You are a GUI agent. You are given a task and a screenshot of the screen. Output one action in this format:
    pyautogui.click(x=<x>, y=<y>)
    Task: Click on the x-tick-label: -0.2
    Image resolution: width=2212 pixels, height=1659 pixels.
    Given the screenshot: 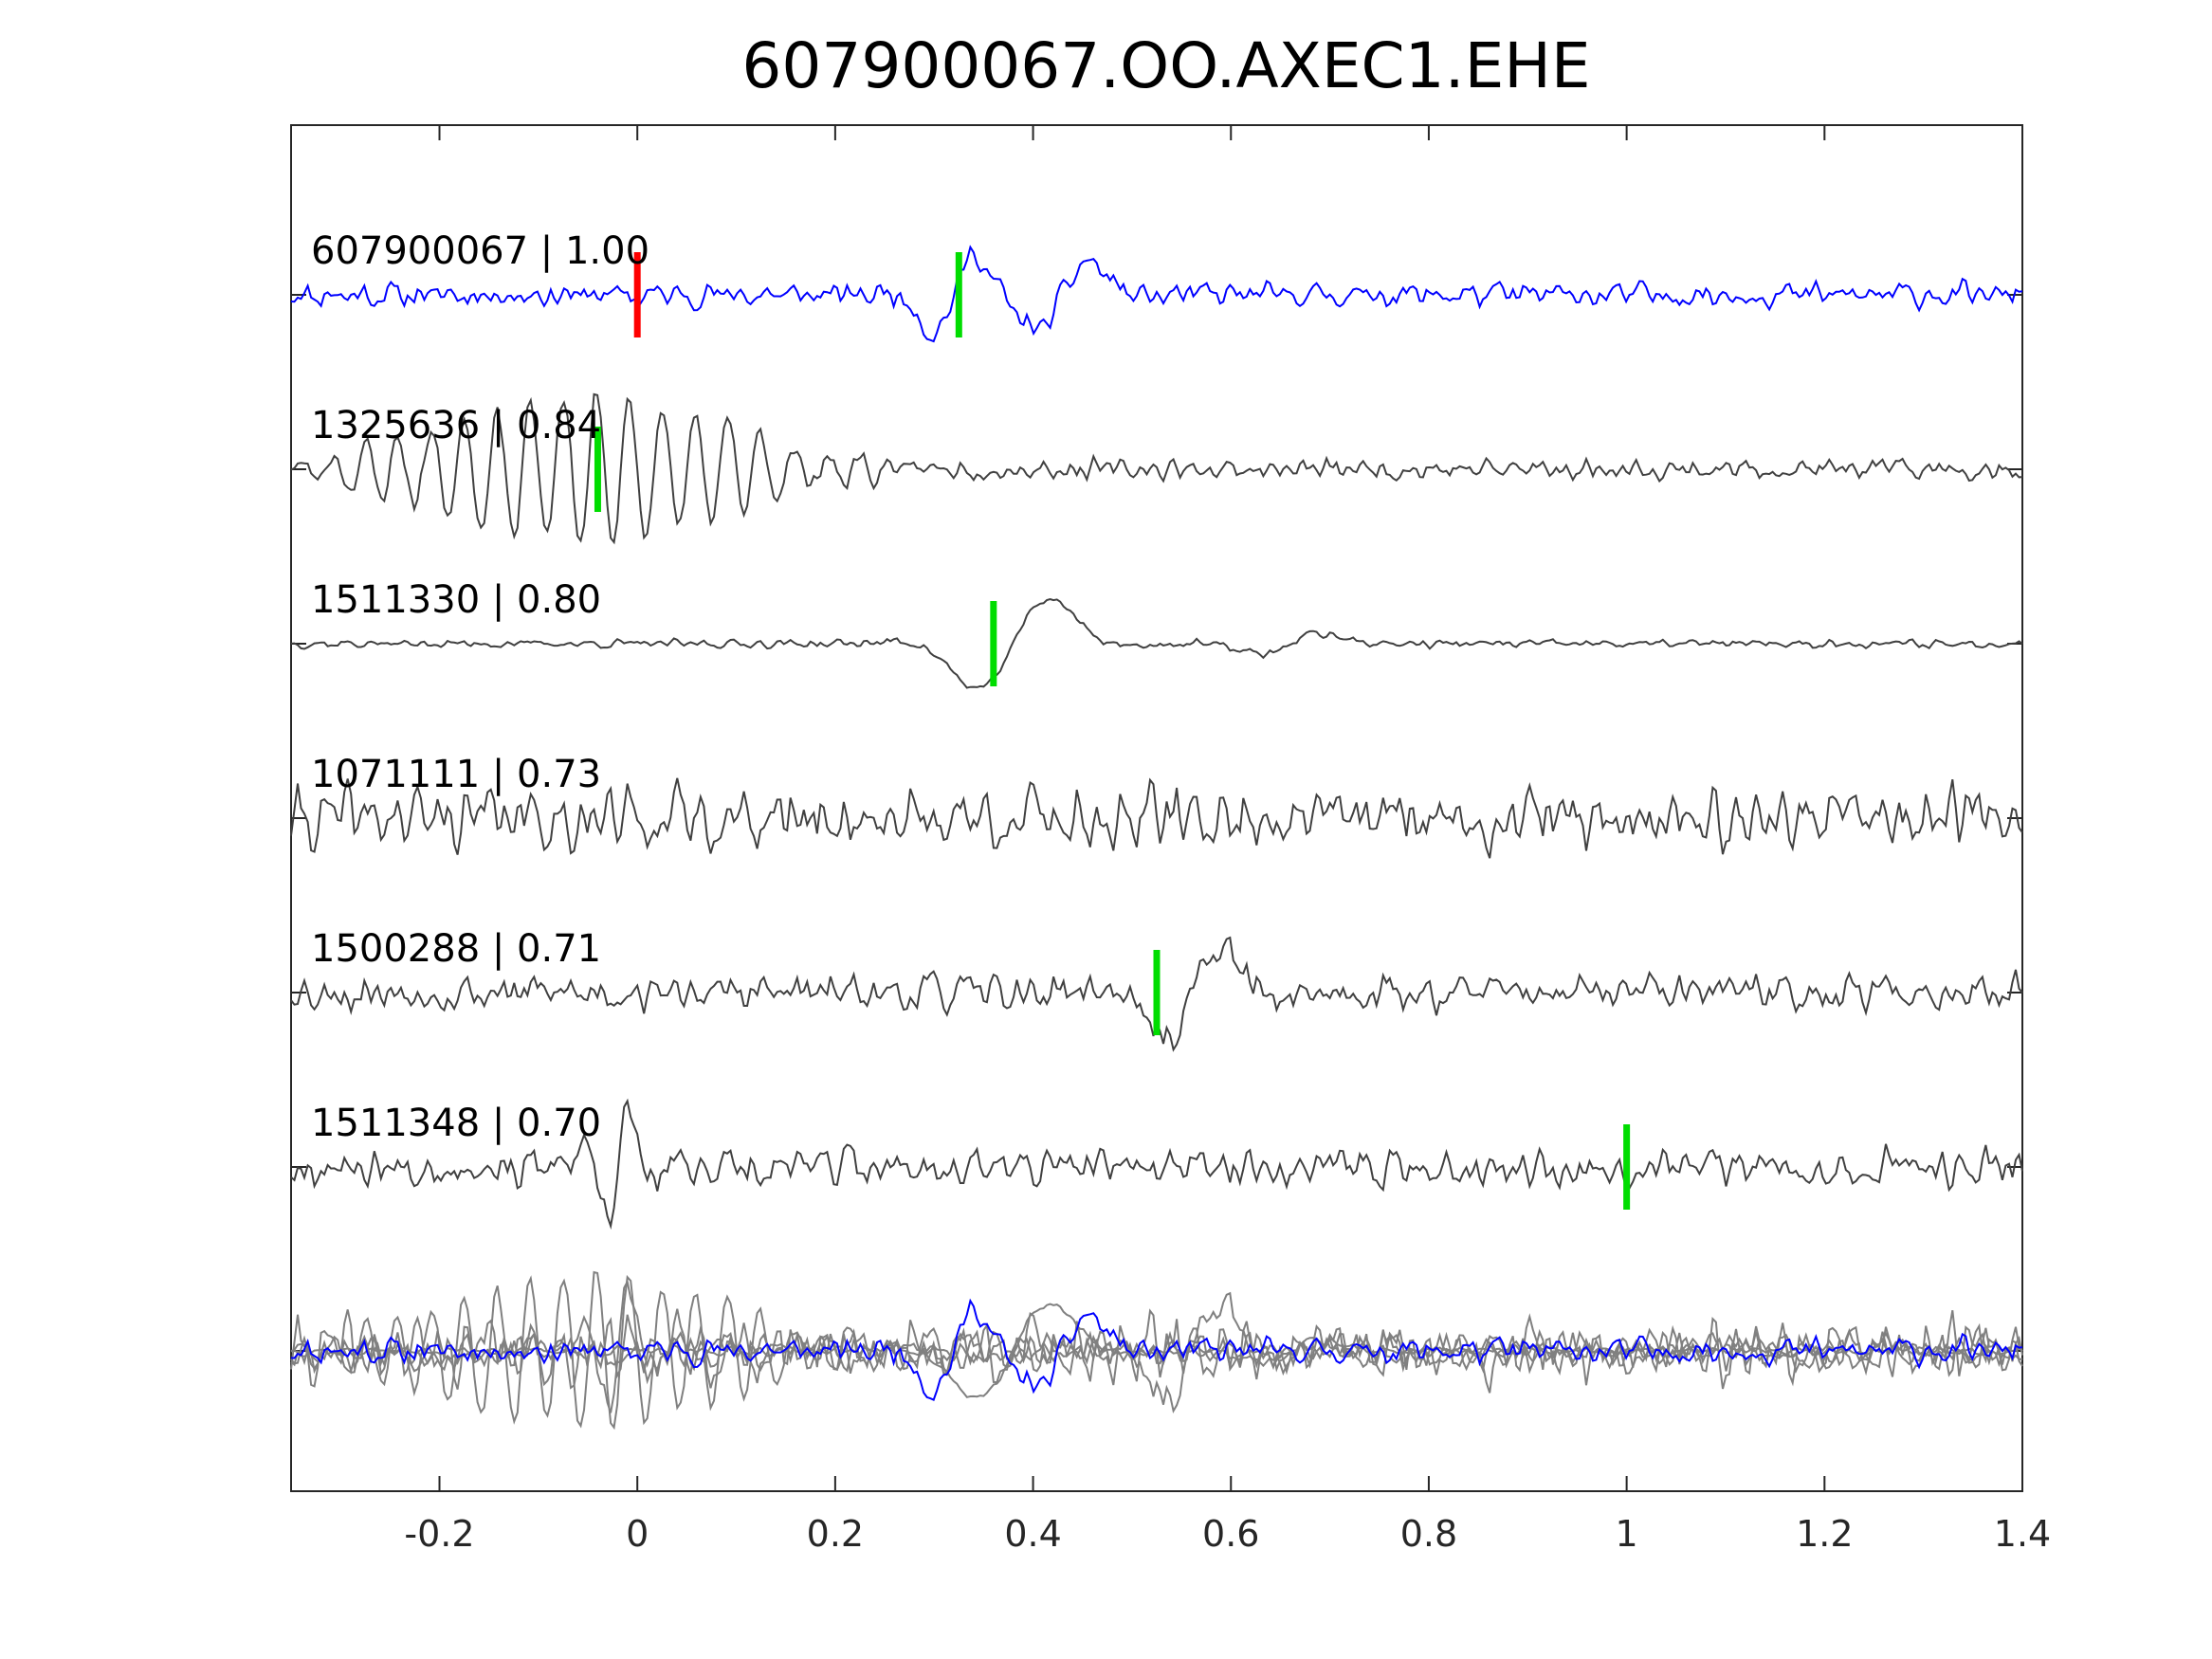 What is the action you would take?
    pyautogui.click(x=439, y=1534)
    